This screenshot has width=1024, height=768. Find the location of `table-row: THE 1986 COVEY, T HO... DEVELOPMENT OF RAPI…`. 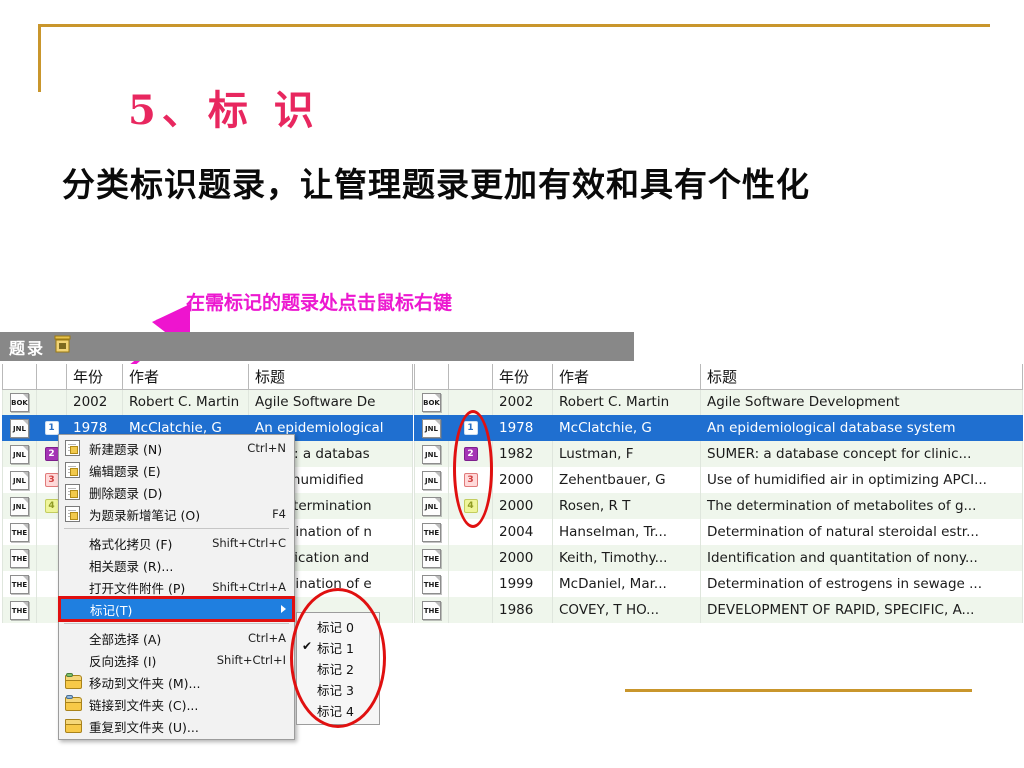

table-row: THE 1986 COVEY, T HO... DEVELOPMENT OF RAPI… is located at coordinates (718, 610).